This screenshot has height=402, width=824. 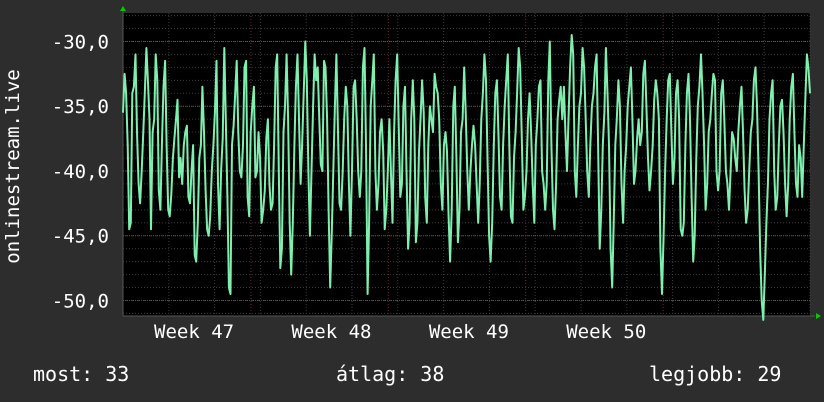 I want to click on y-tick-label: -40,0, so click(x=80, y=172).